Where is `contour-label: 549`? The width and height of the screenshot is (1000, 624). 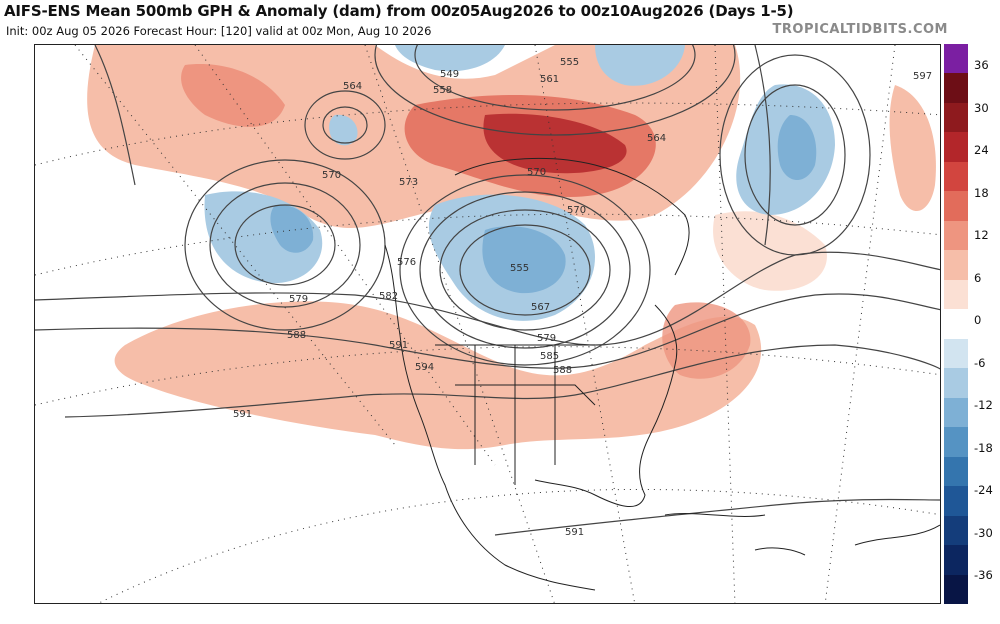 contour-label: 549 is located at coordinates (449, 74).